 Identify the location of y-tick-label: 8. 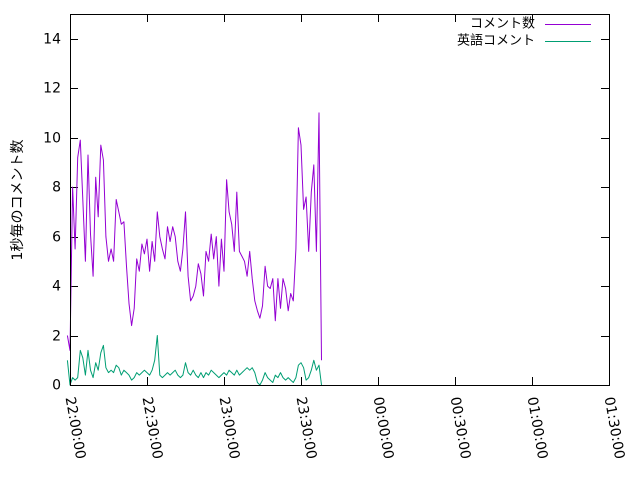
(56, 188).